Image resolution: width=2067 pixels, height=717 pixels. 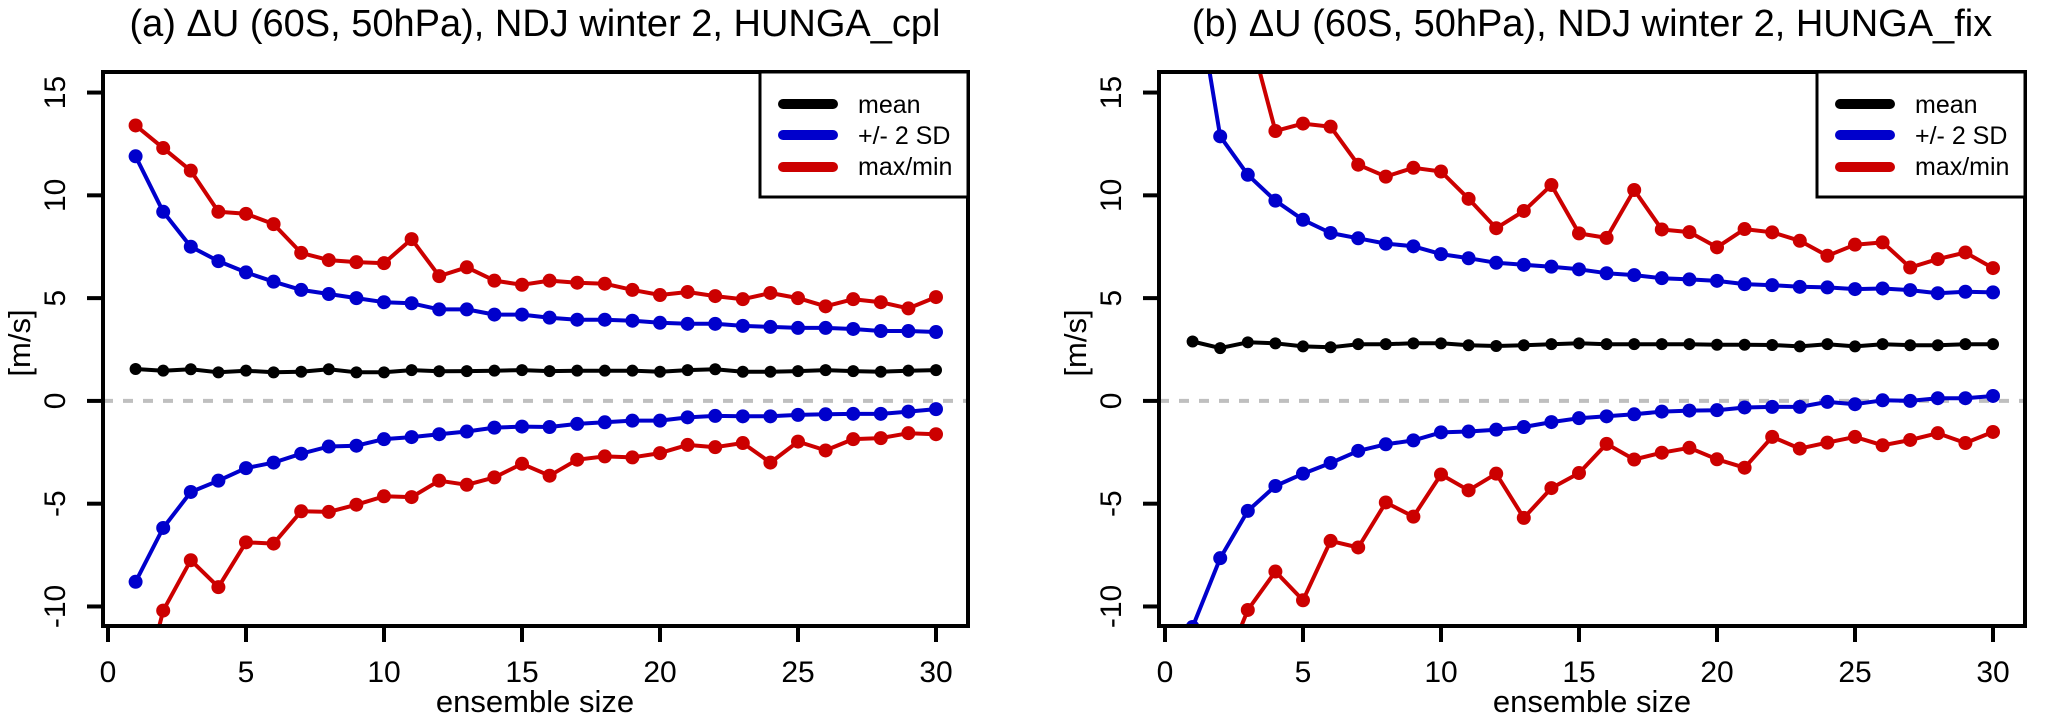 What do you see at coordinates (535, 495) in the screenshot?
I see `series-line-mean-2-sd` at bounding box center [535, 495].